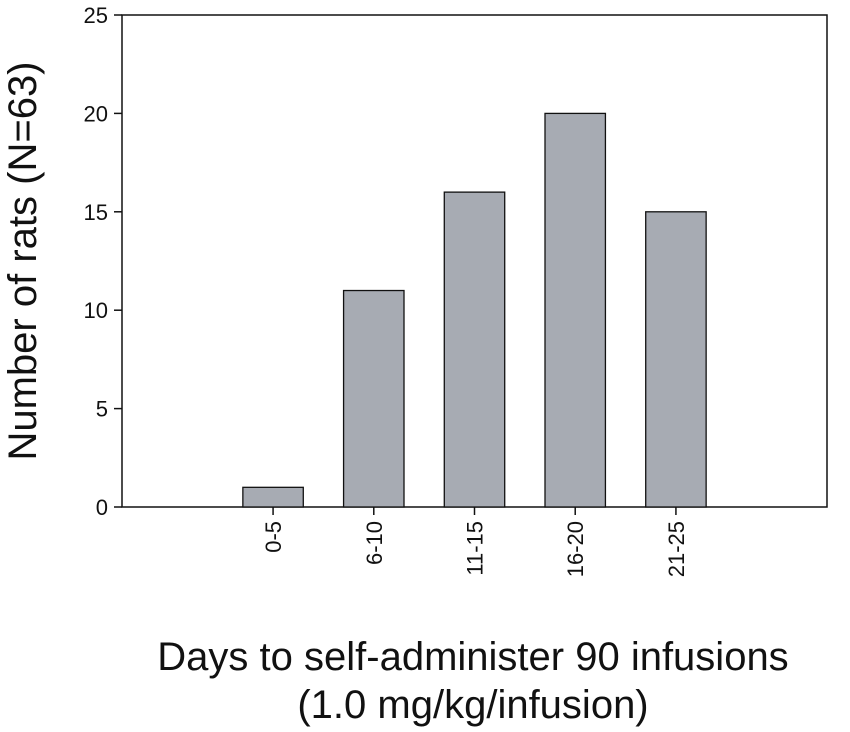  I want to click on y-tick-label: 25, so click(96, 15).